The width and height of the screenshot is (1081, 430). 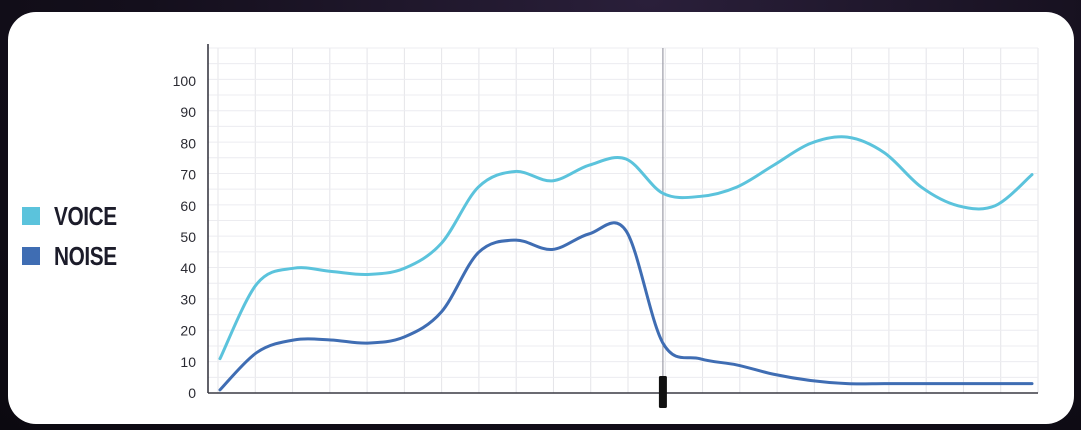 I want to click on legend-swatch-voice, so click(x=31, y=216).